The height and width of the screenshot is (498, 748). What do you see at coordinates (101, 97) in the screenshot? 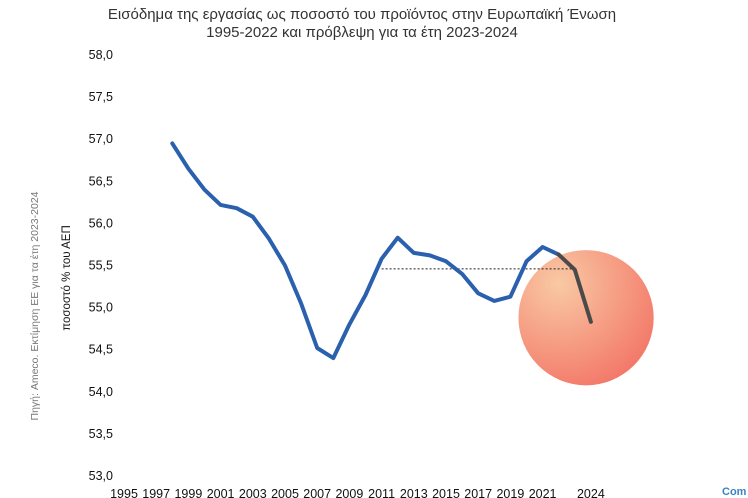
I see `y-tick-label: 57,5` at bounding box center [101, 97].